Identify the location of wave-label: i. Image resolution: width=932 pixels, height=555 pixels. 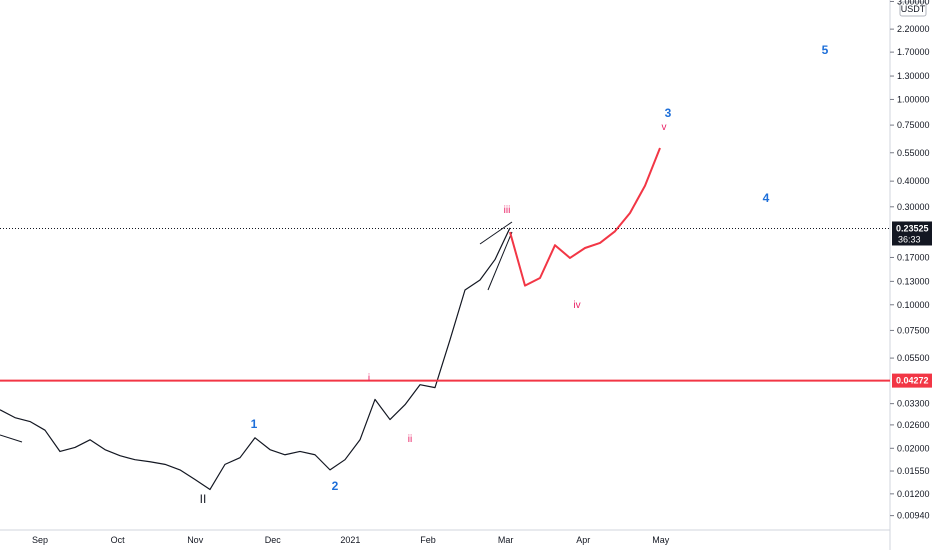
(369, 378).